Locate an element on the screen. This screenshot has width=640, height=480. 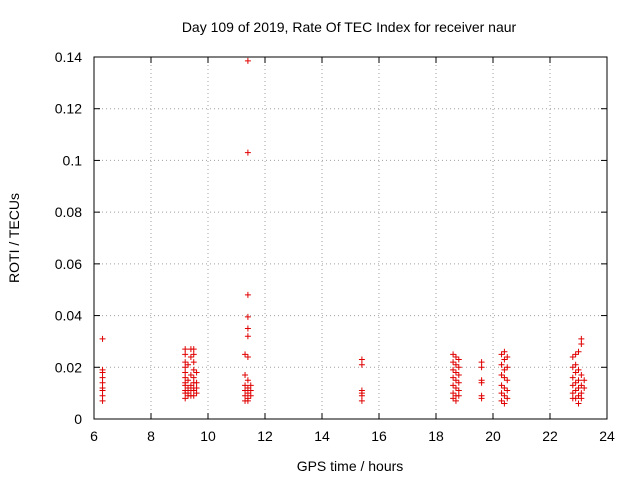
x-axis-label: GPS time / hours is located at coordinates (350, 466).